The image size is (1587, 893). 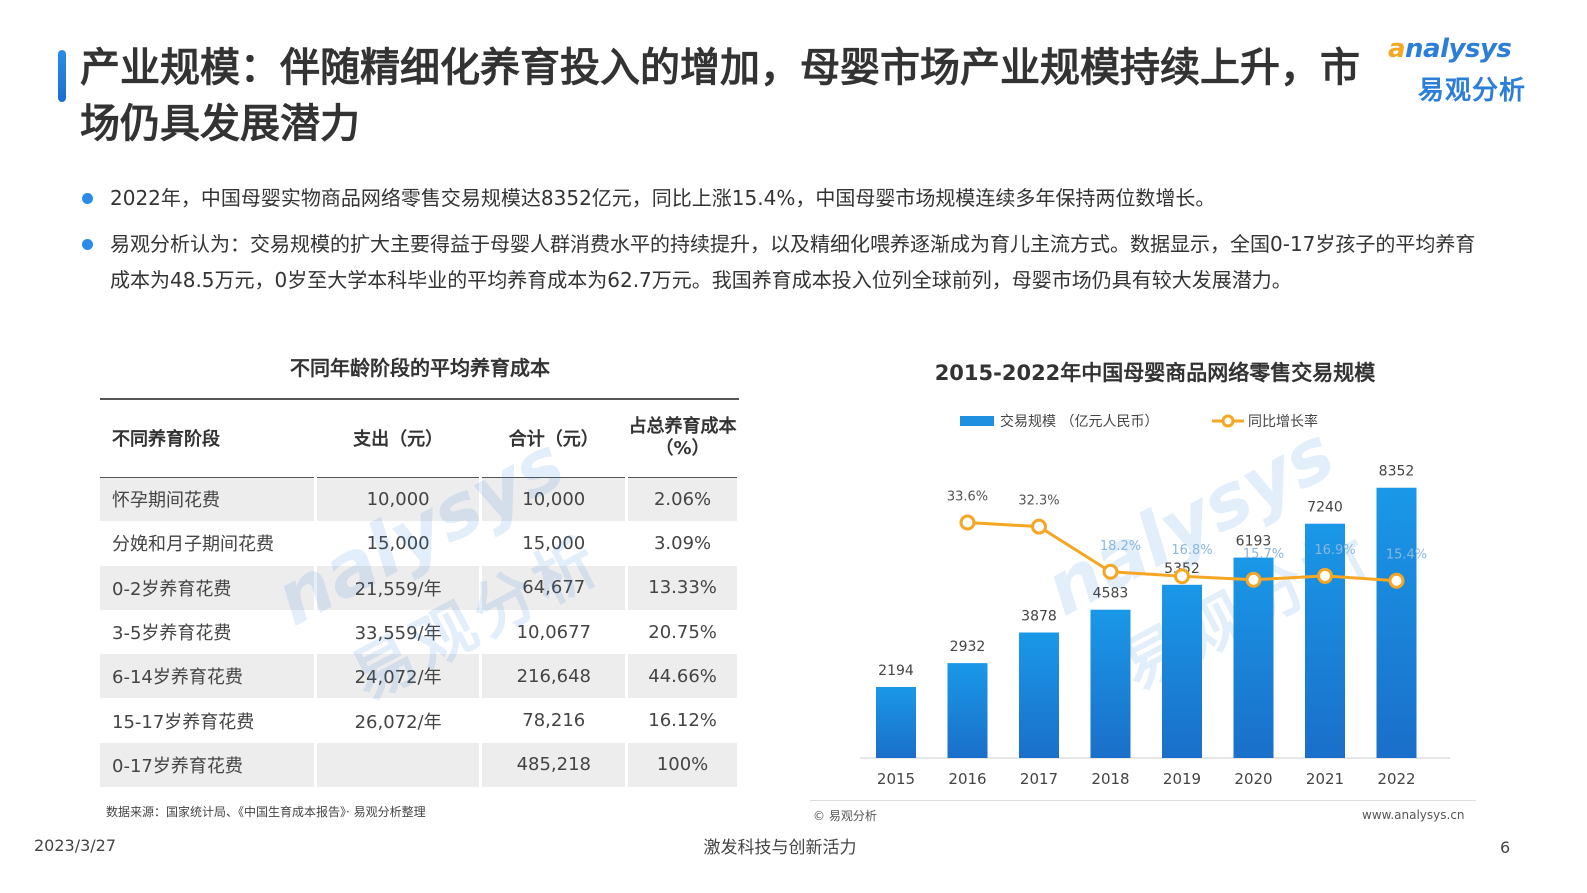 What do you see at coordinates (683, 765) in the screenshot?
I see `table-cell: 100%` at bounding box center [683, 765].